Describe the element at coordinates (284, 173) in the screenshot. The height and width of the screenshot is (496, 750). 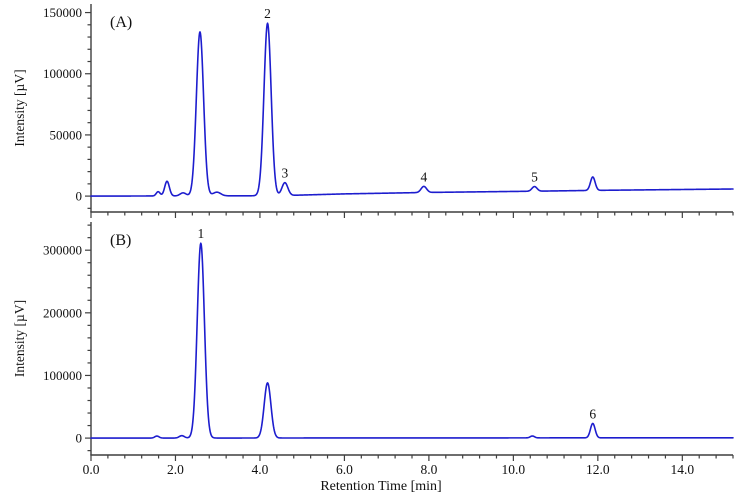
I see `peak-label: 3` at that location.